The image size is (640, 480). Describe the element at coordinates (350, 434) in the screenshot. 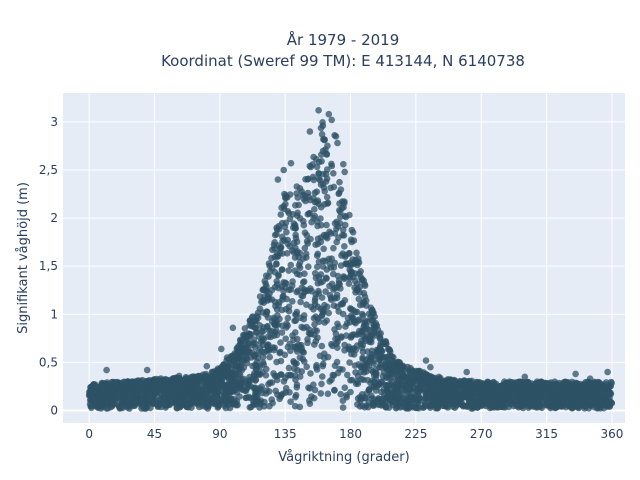

I see `x-tick-label: 180` at that location.